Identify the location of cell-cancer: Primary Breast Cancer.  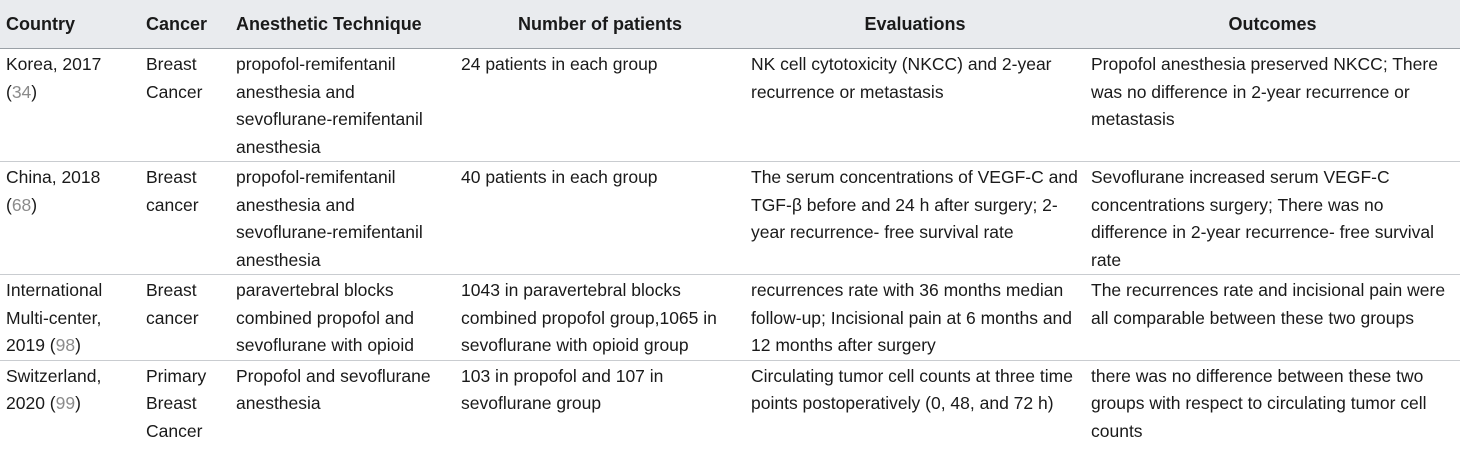
(176, 403).